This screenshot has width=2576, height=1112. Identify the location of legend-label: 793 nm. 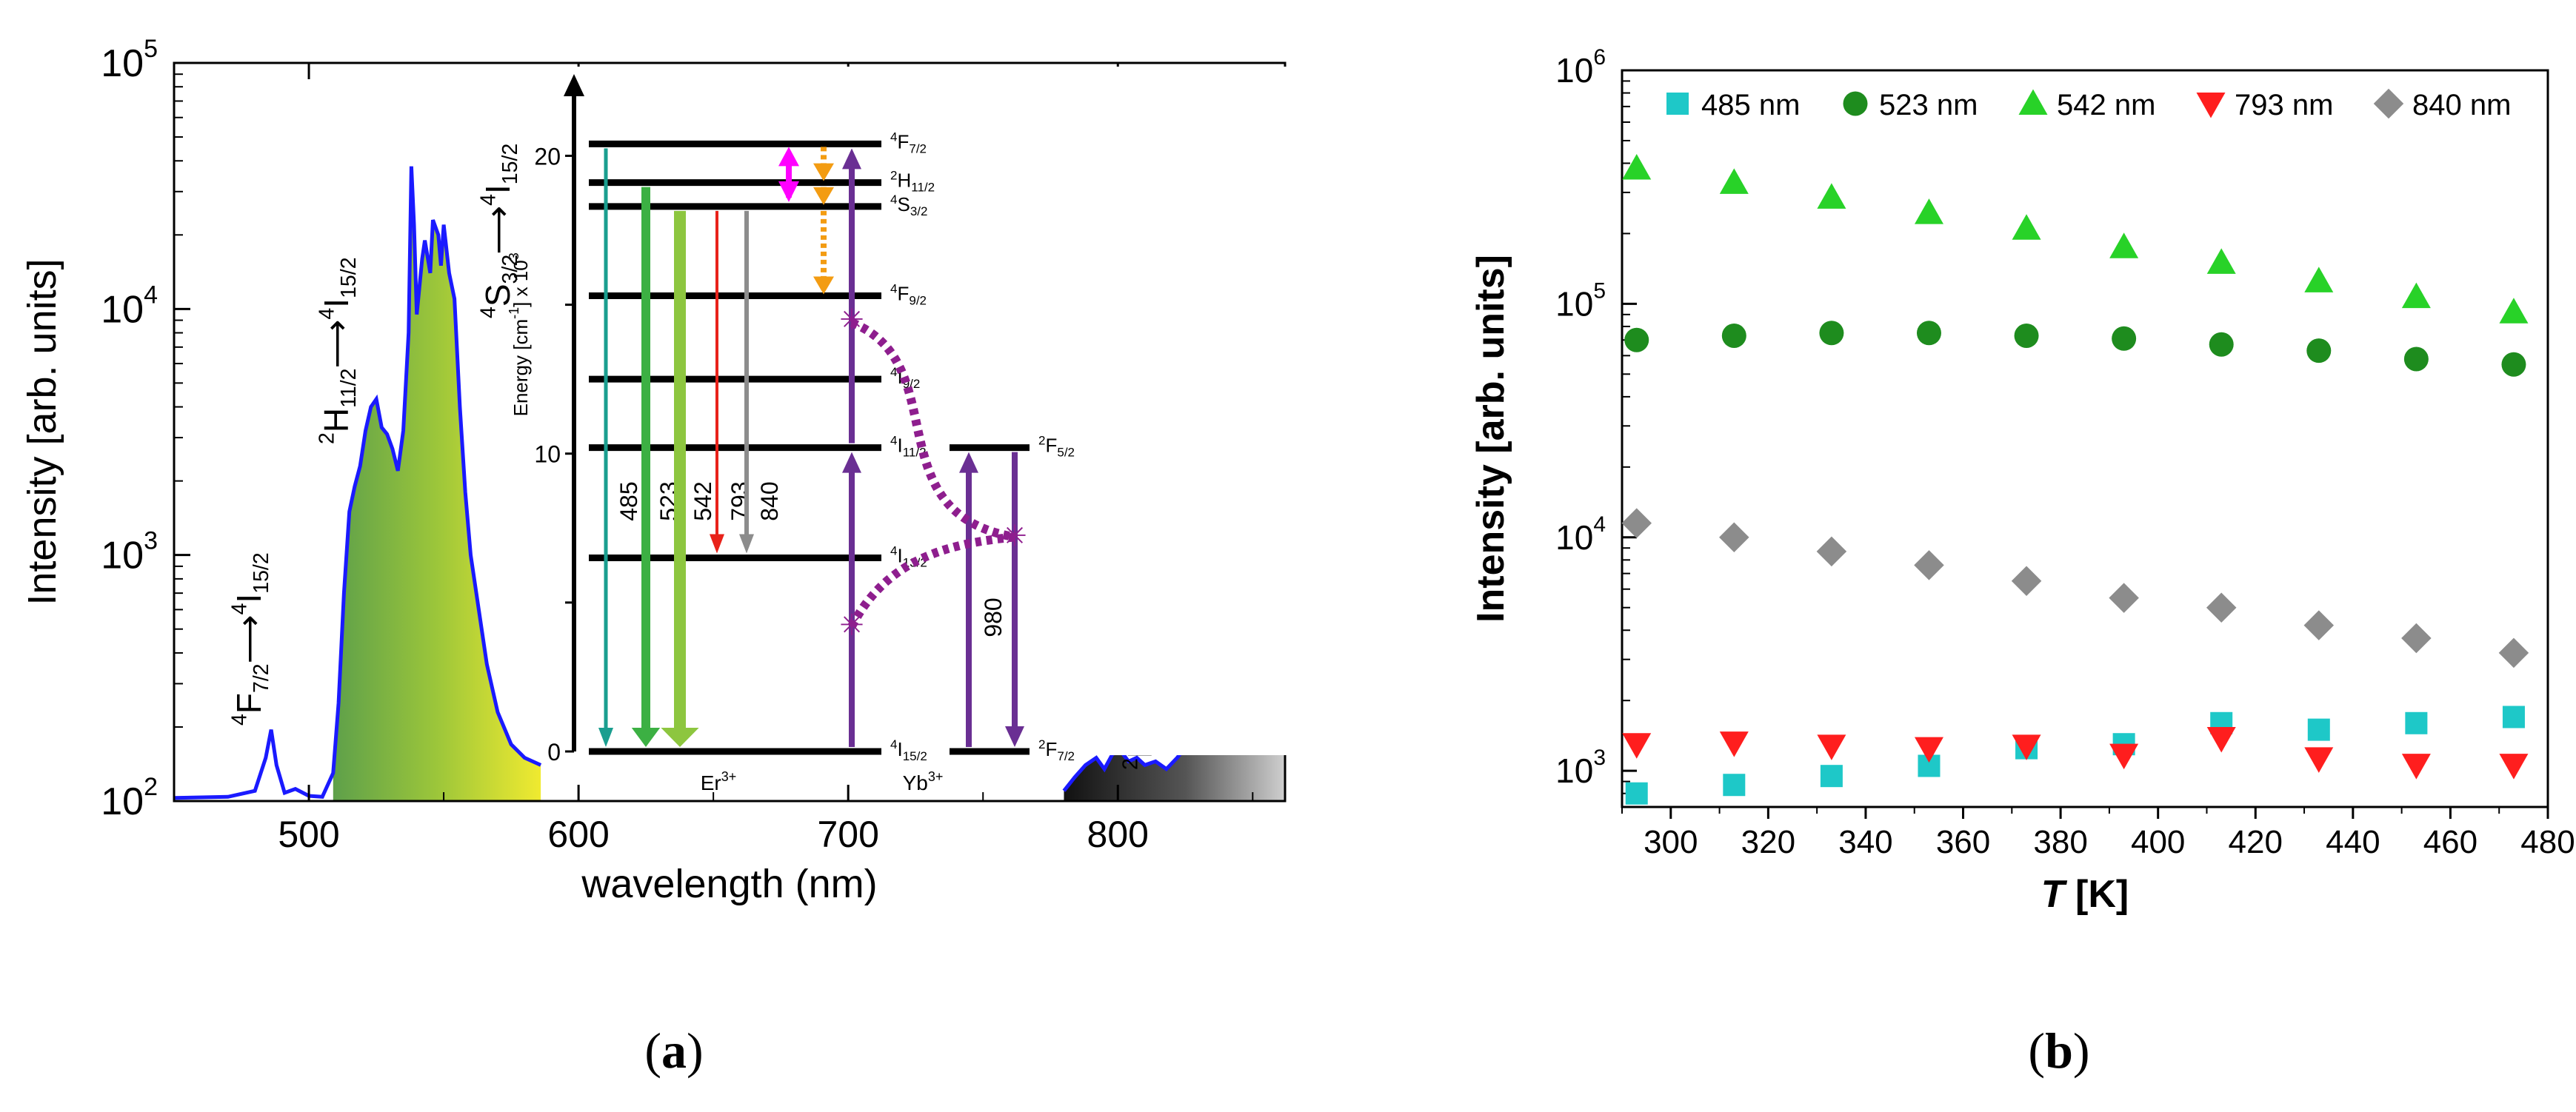
(2284, 105).